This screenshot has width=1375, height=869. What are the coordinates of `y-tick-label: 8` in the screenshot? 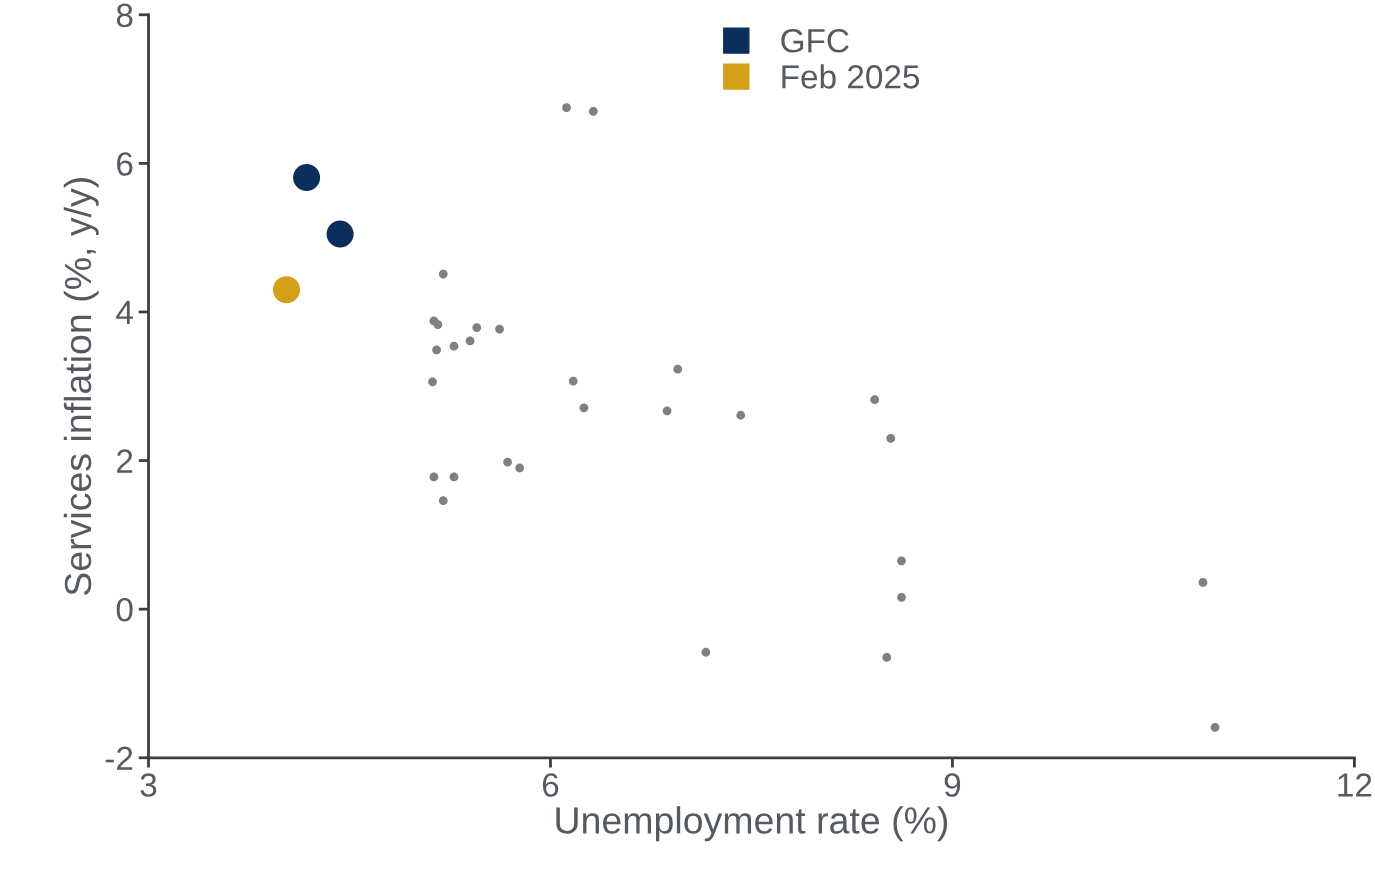 It's located at (124, 15).